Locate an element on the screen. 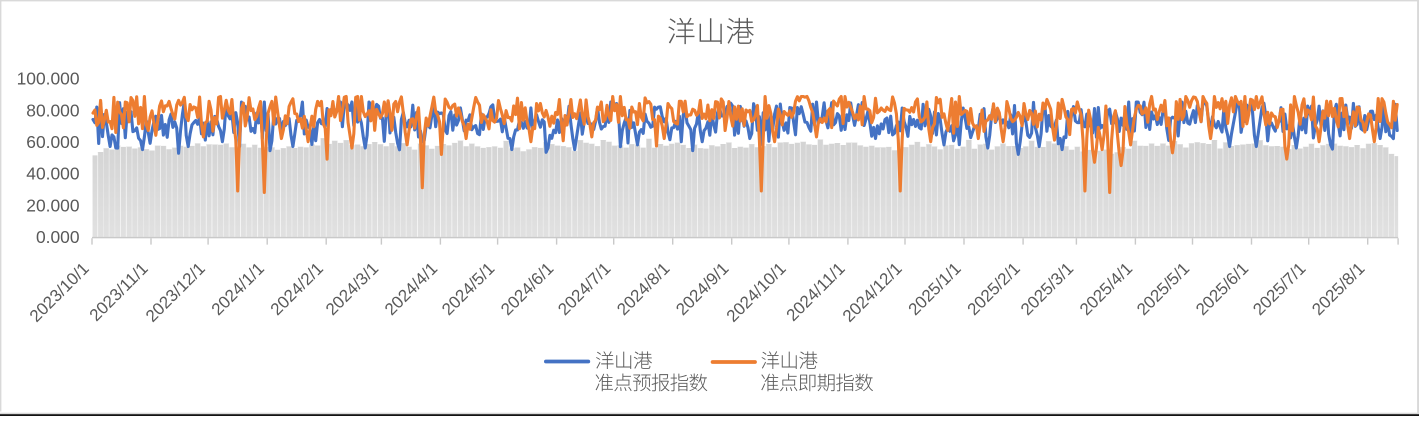 Image resolution: width=1419 pixels, height=421 pixels. svg-text: 60.000 is located at coordinates (52, 142).